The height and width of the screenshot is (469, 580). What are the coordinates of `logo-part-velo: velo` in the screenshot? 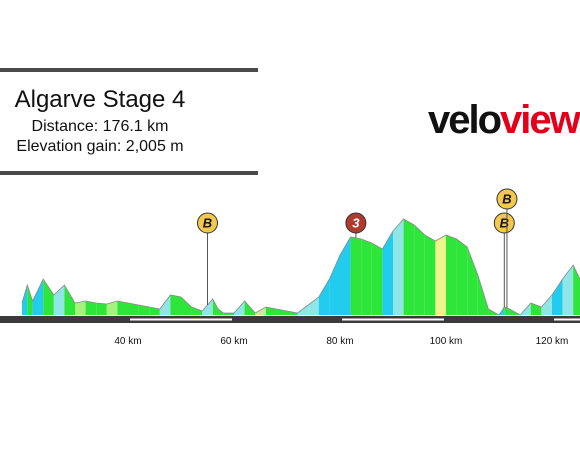 It's located at (465, 120).